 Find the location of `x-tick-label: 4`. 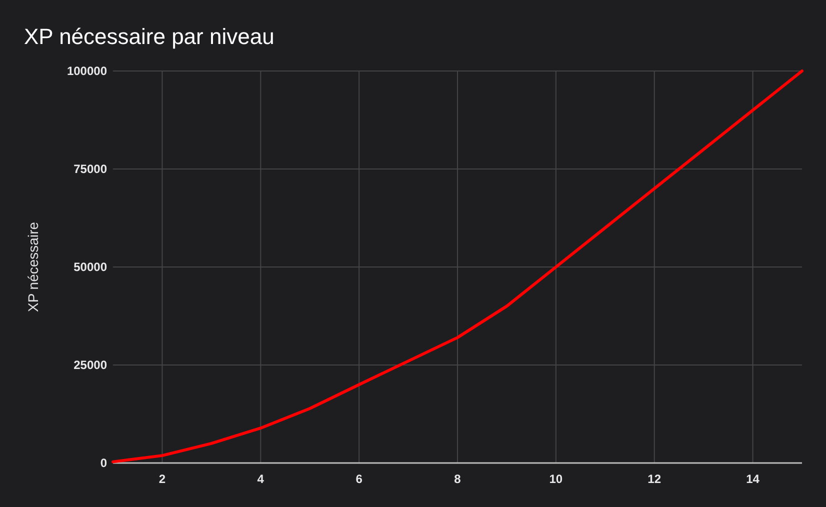

x-tick-label: 4 is located at coordinates (260, 479).